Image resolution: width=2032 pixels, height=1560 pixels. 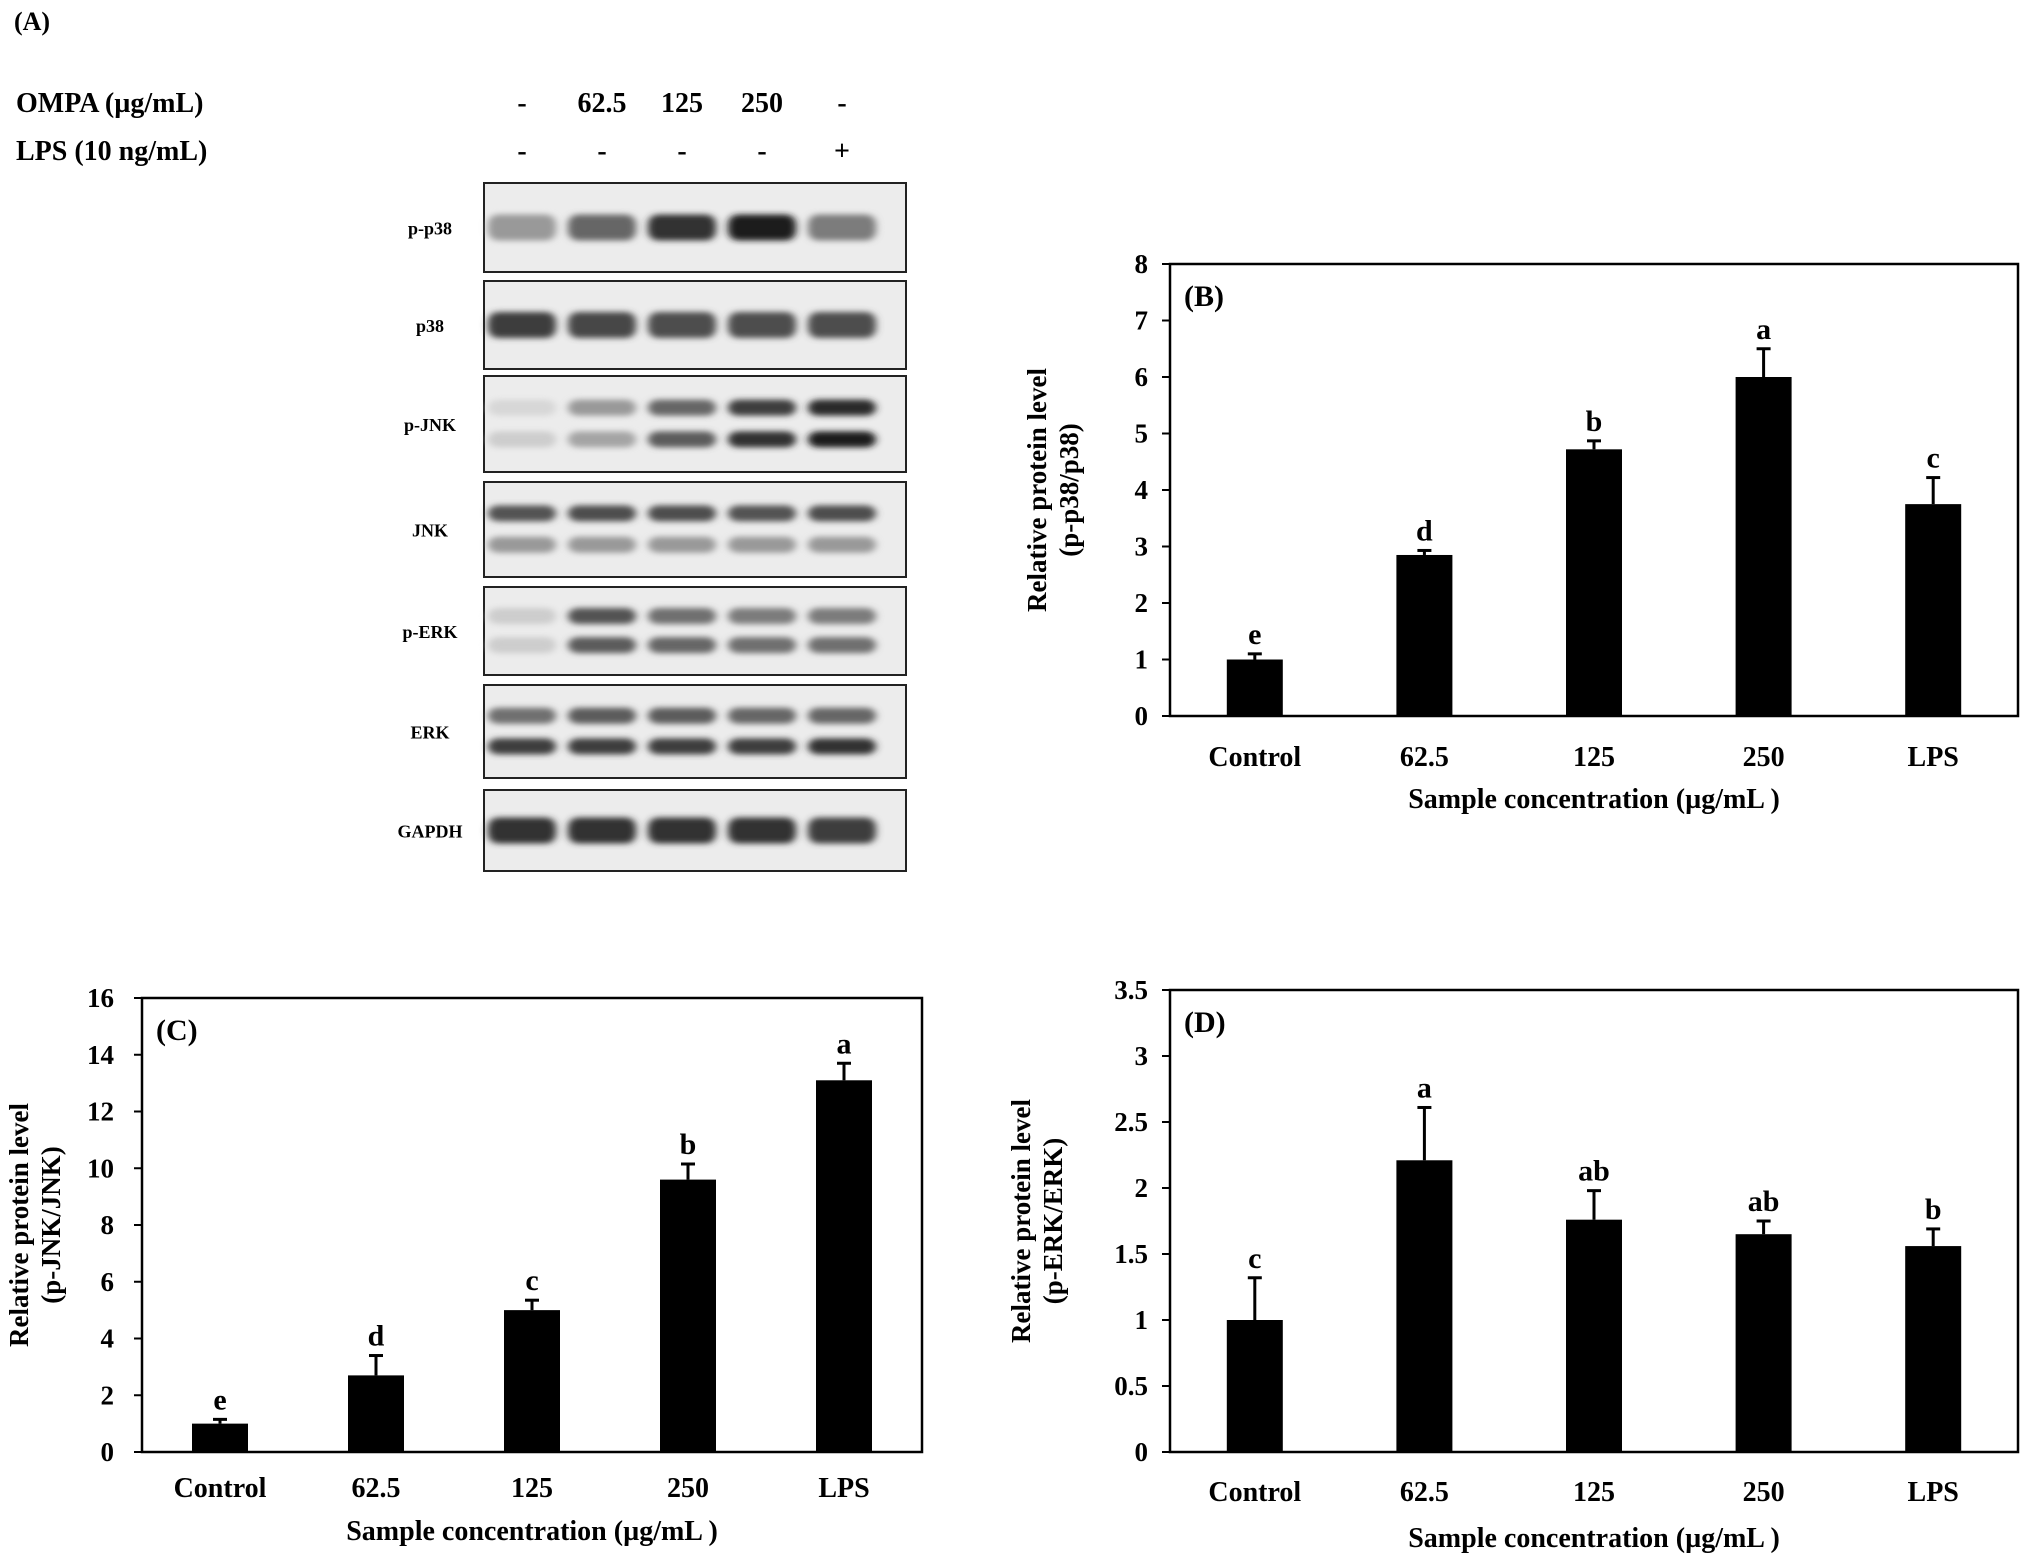 What do you see at coordinates (429, 632) in the screenshot?
I see `blot-label: p-ERK` at bounding box center [429, 632].